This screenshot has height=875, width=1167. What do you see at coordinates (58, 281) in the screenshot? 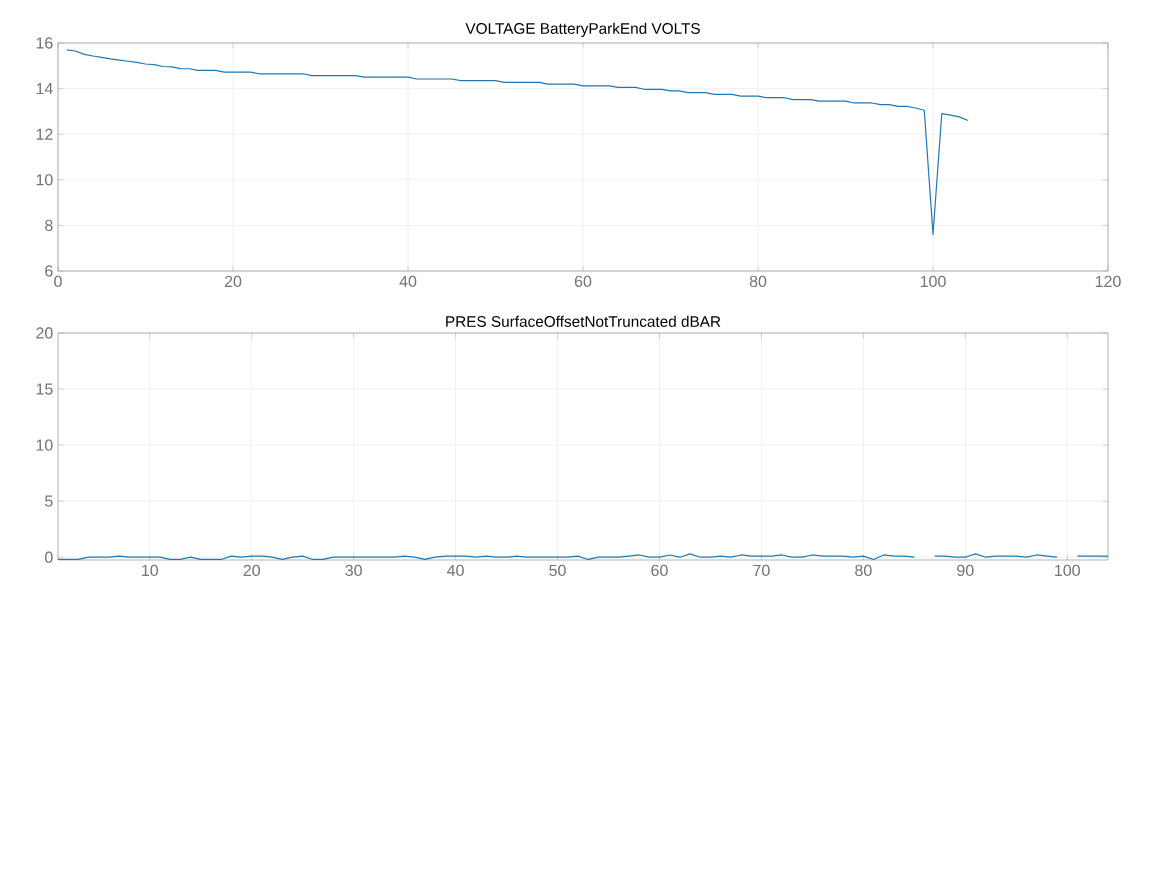
I see `x-tick-label: 0` at bounding box center [58, 281].